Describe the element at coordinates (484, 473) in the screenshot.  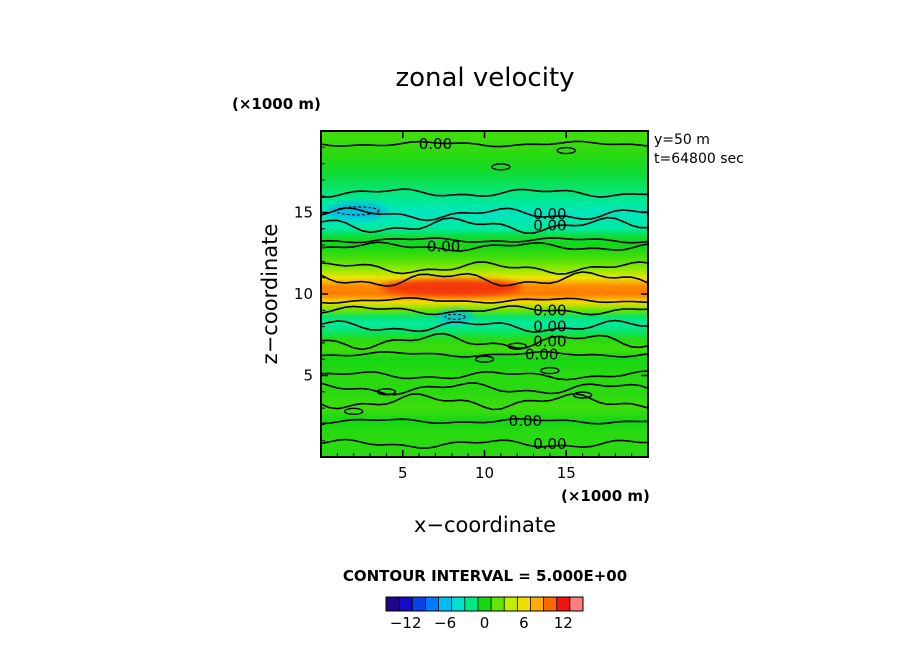
I see `x-tick-label: 10` at that location.